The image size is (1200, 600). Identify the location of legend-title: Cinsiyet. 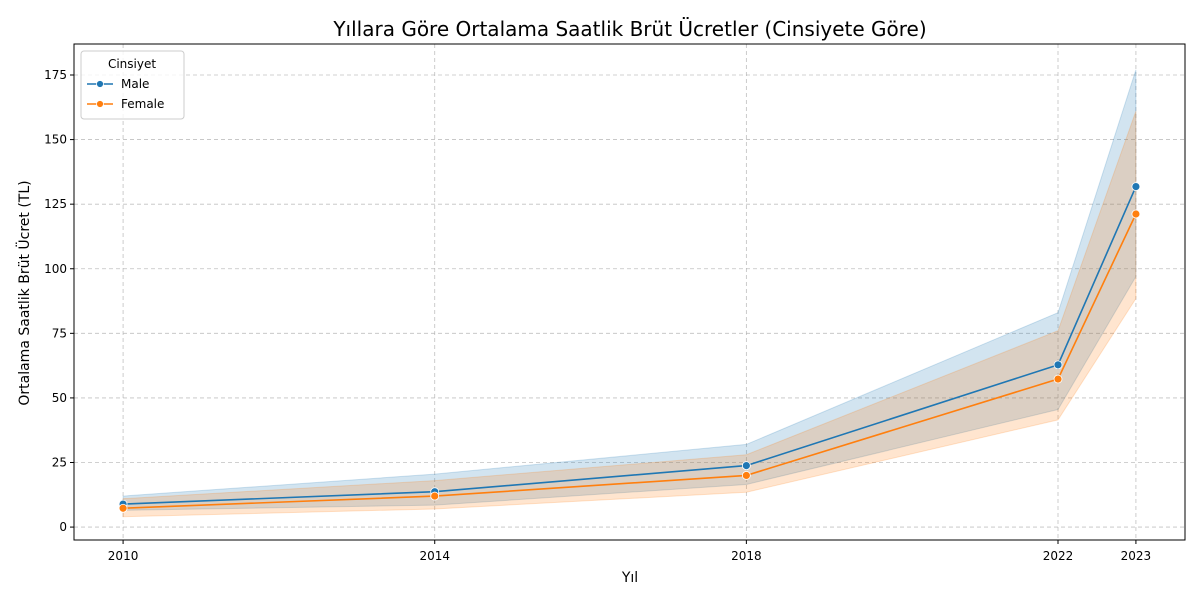
(132, 64).